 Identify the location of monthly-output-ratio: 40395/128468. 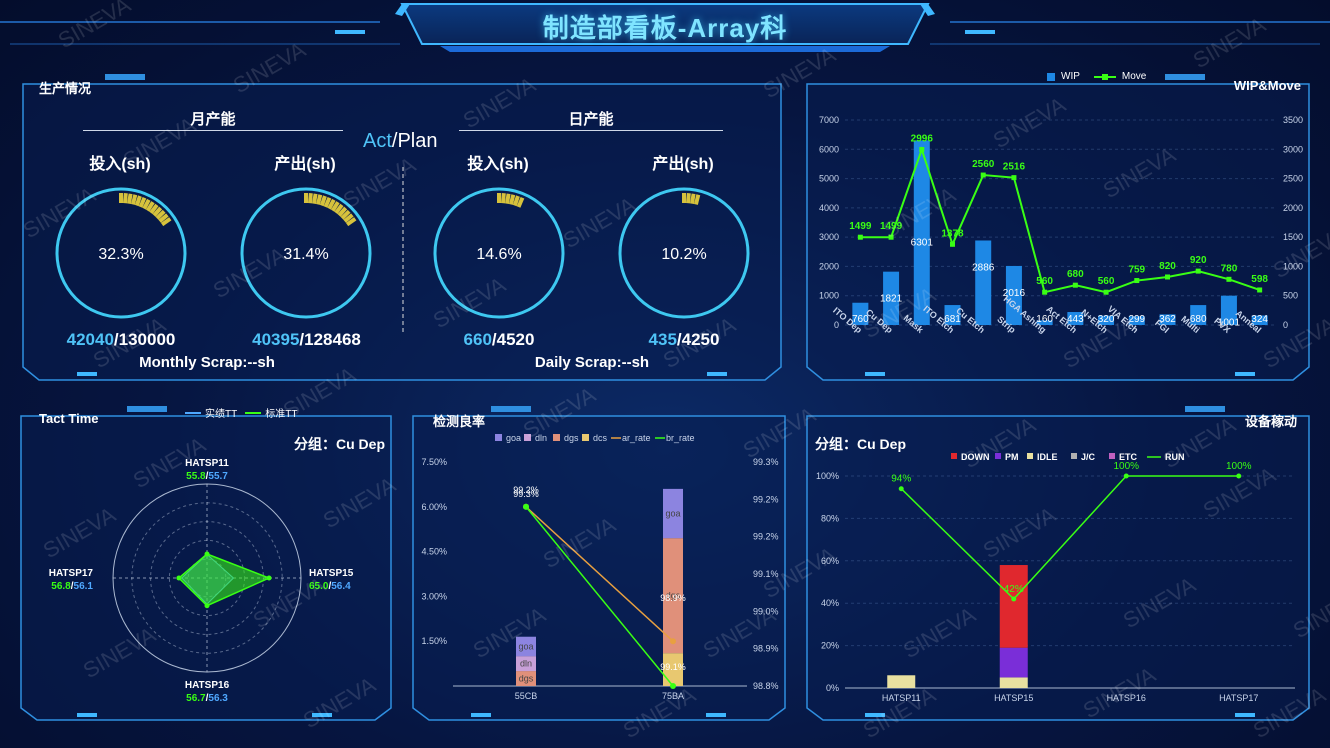
(306, 339).